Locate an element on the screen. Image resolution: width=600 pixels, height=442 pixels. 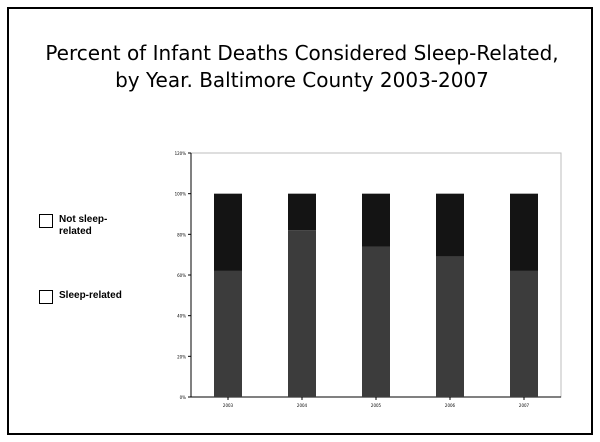
bar-segment-not-sleep-related-2004 is located at coordinates (302, 212).